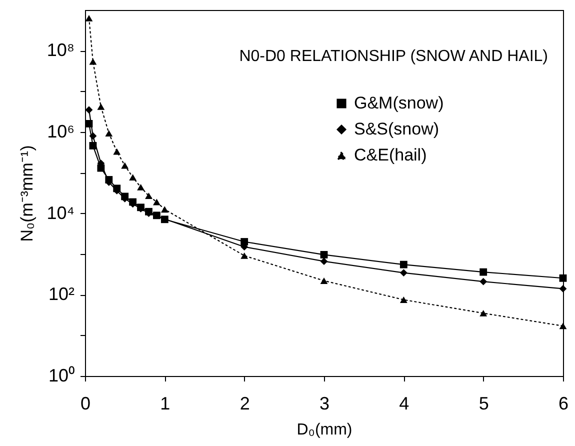 The image size is (575, 446). I want to click on x-tick-label: 1, so click(165, 404).